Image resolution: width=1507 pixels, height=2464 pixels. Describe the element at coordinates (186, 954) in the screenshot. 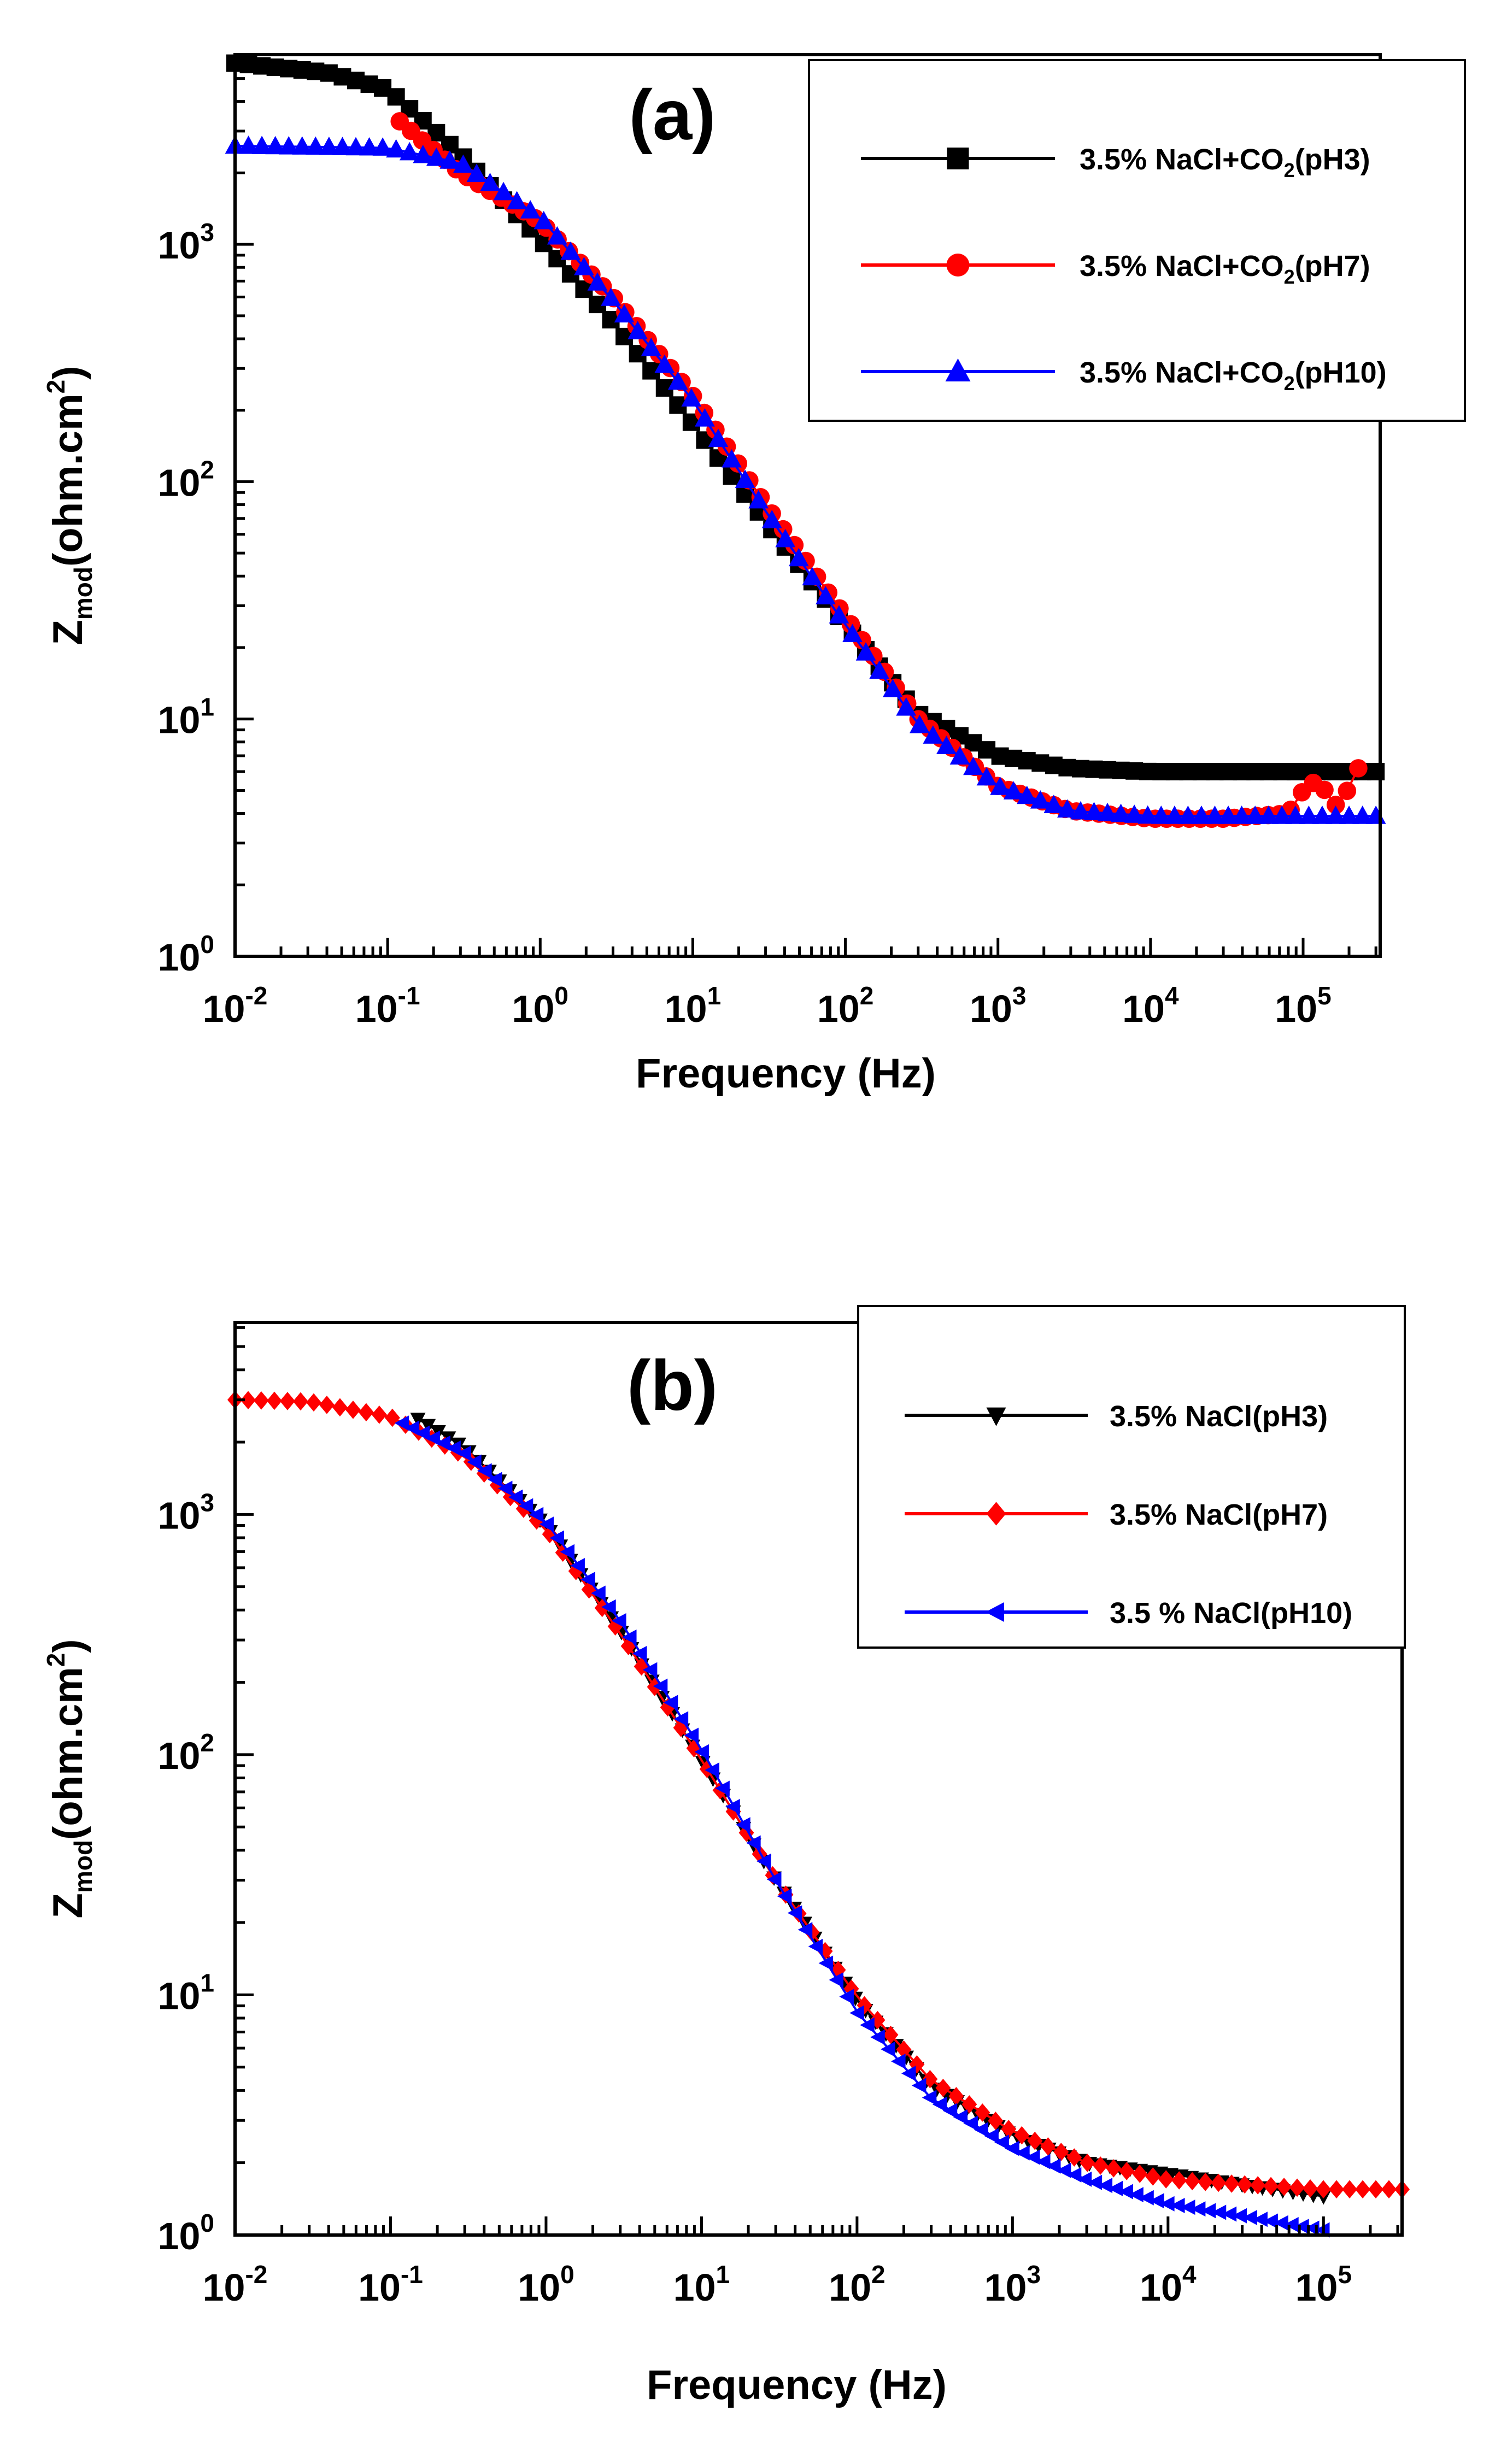

I see `y-tick-label: 100` at that location.